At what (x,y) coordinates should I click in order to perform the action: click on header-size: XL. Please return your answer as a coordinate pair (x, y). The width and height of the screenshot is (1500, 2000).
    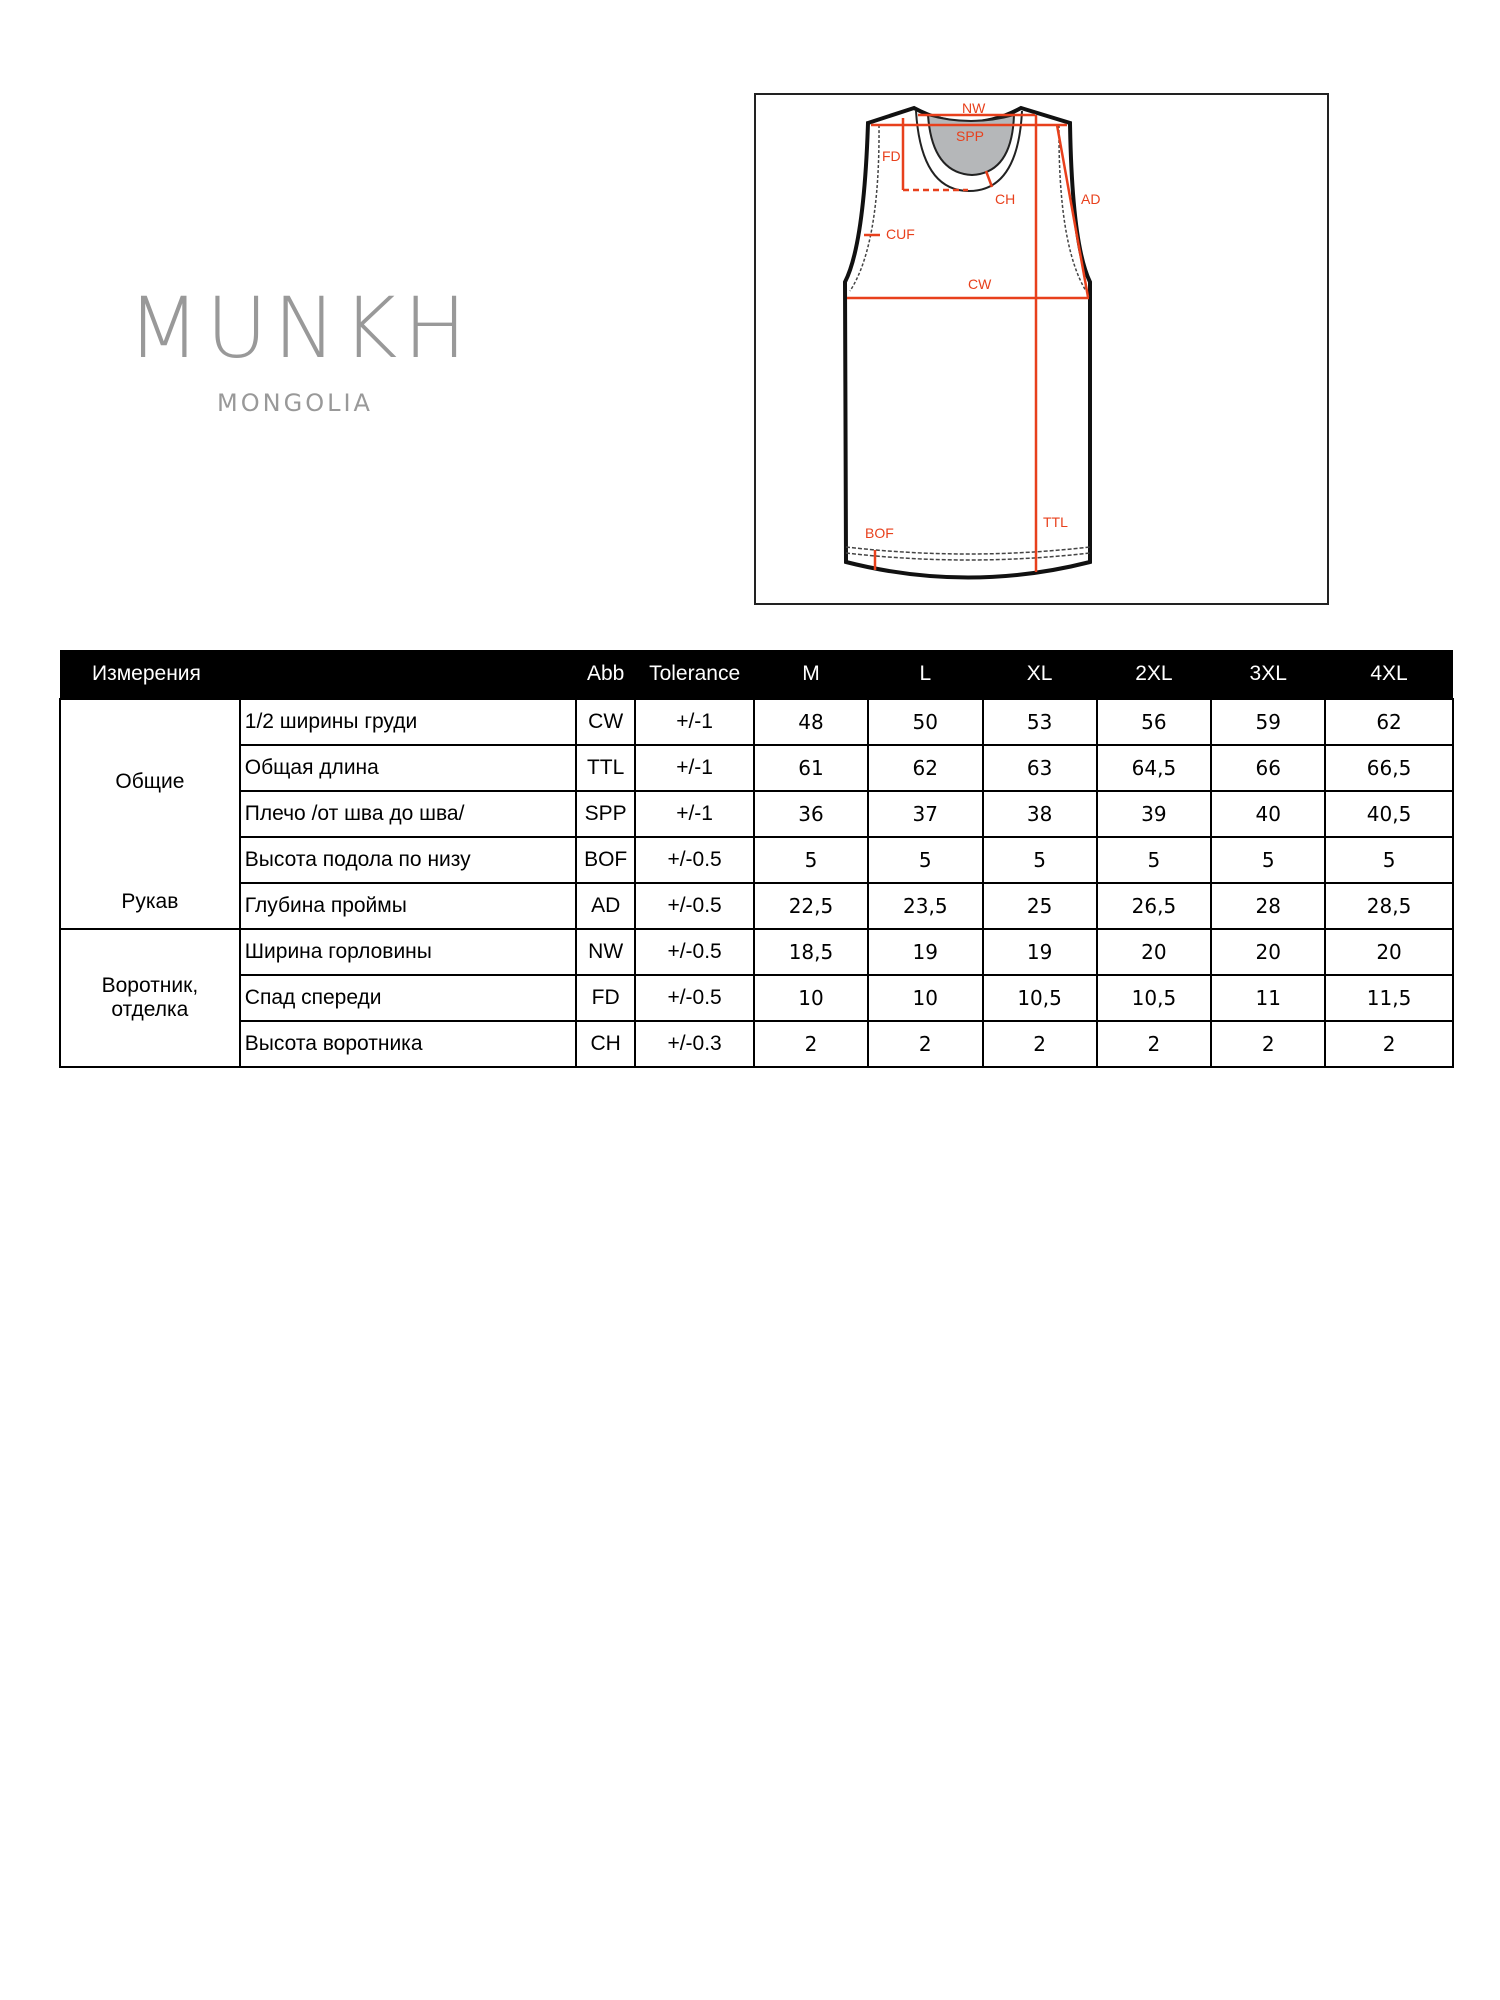
    Looking at the image, I should click on (1039, 674).